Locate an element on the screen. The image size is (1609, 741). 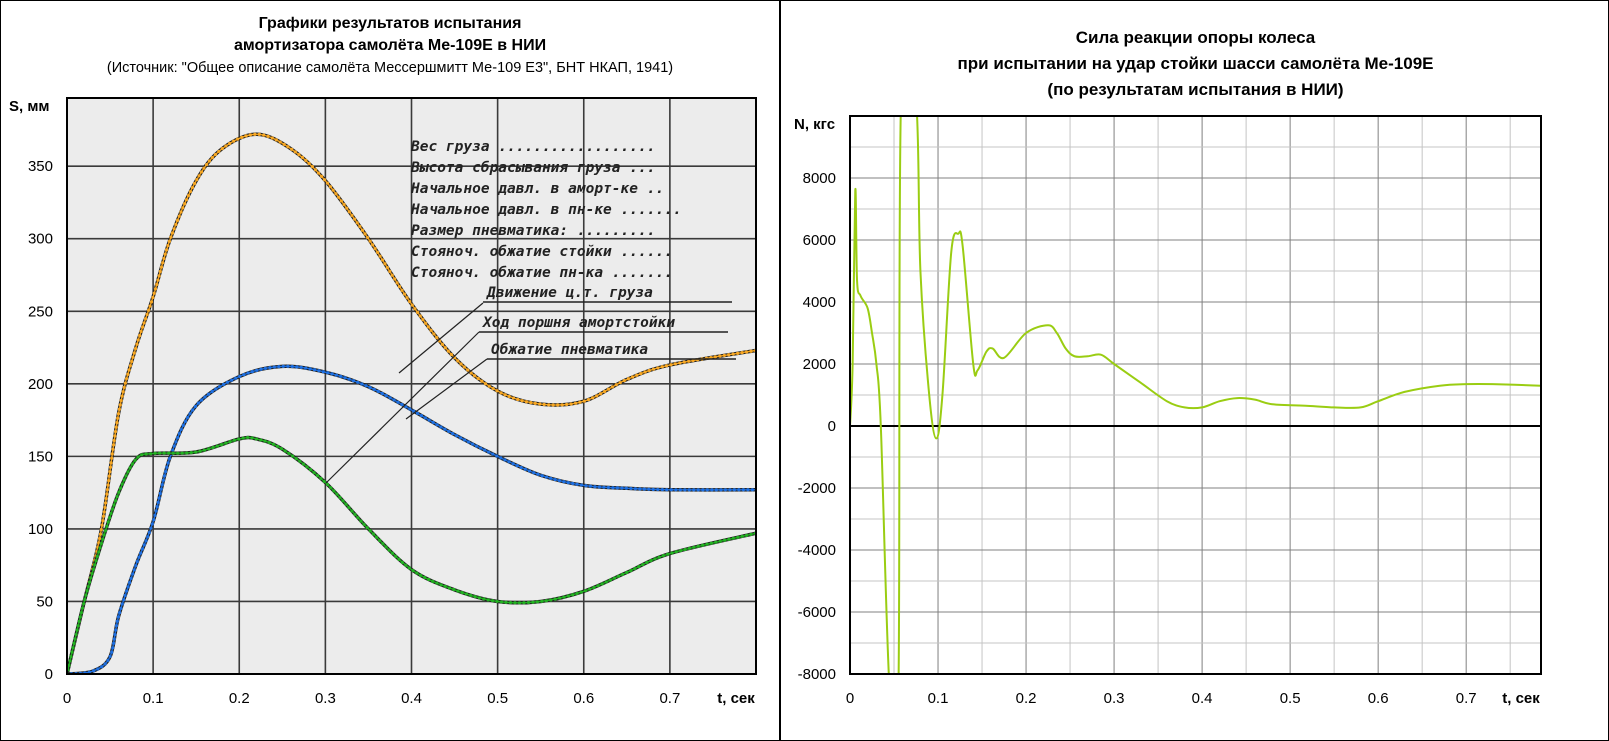
y-tick-label: 8000 is located at coordinates (819, 178).